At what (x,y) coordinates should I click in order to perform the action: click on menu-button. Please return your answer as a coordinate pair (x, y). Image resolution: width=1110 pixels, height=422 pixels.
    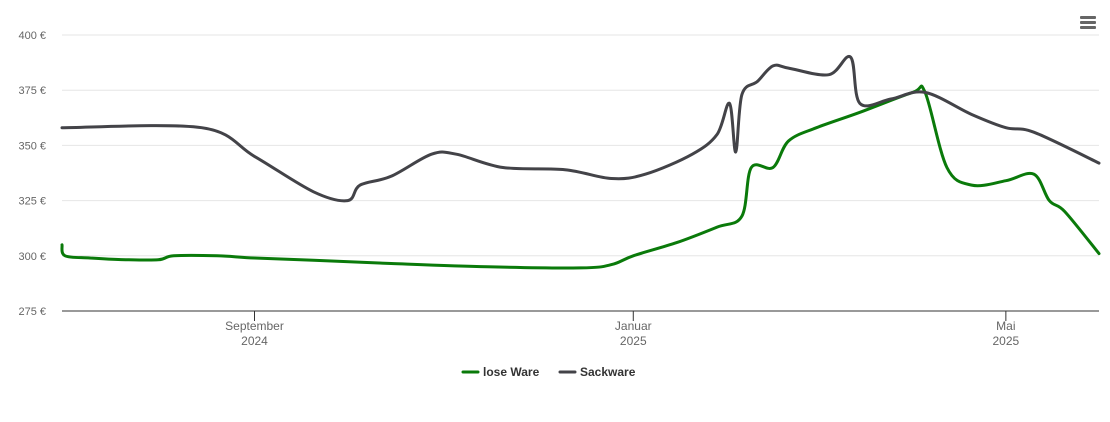
    Looking at the image, I should click on (1088, 22).